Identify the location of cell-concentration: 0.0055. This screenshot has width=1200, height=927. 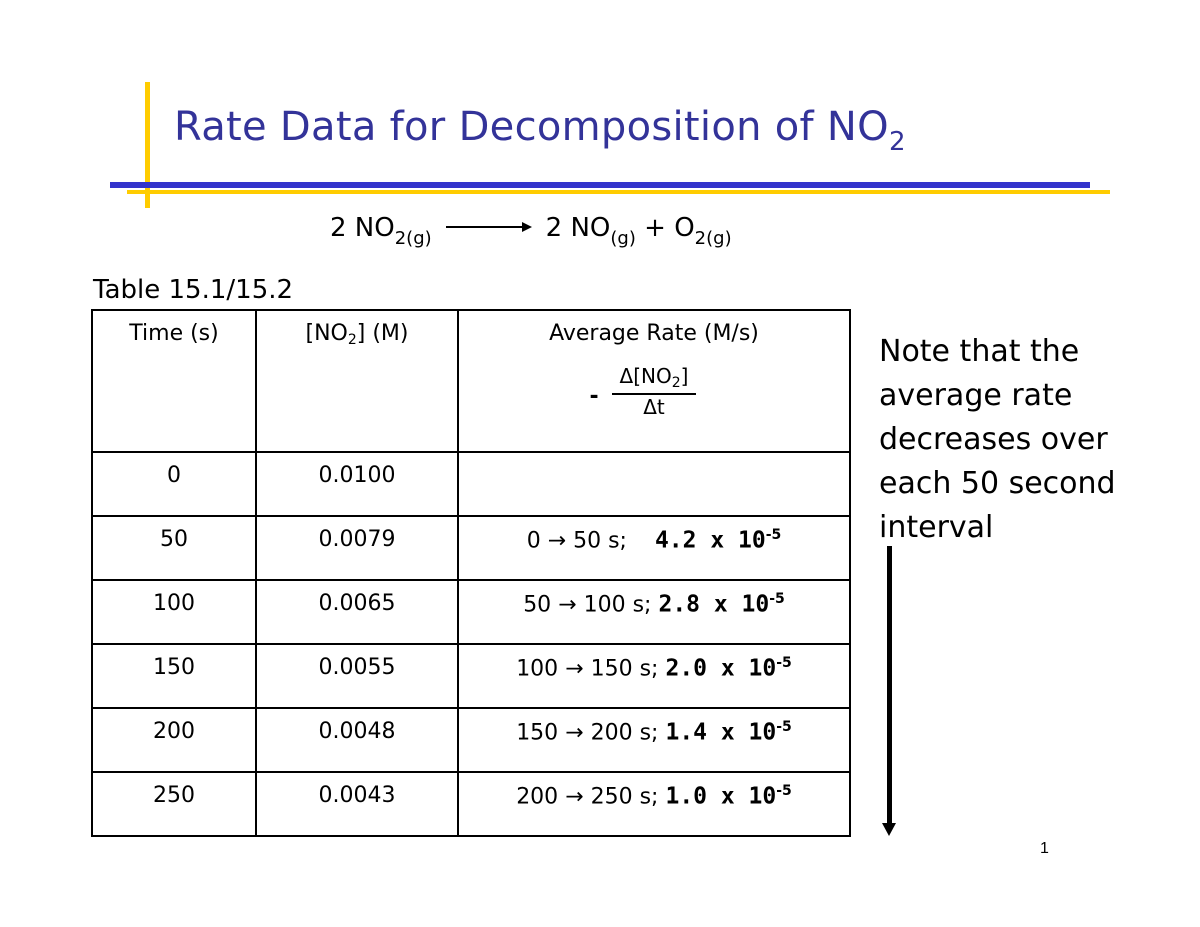
(357, 676).